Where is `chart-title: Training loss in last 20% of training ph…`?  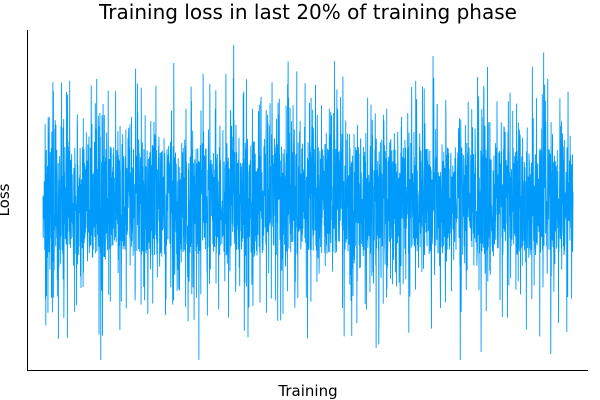
chart-title: Training loss in last 20% of training ph… is located at coordinates (307, 12).